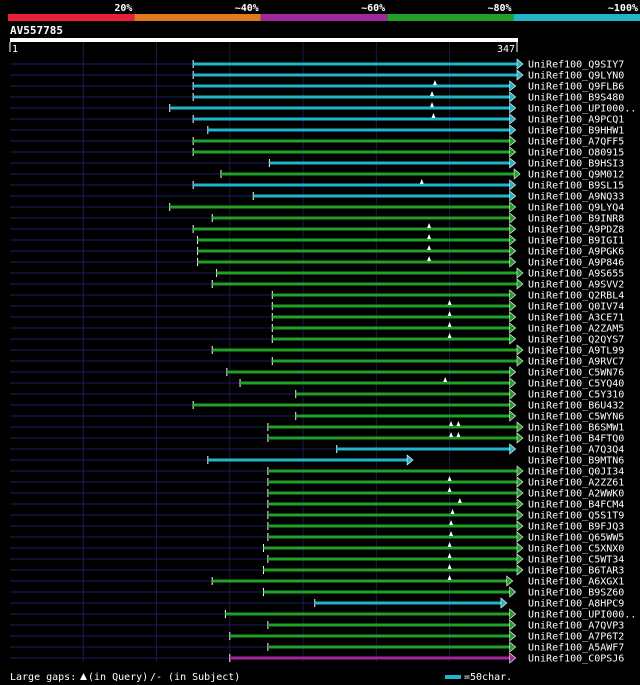 The width and height of the screenshot is (640, 685). I want to click on hit-row: UniRef100_A9RVC7, so click(317, 361).